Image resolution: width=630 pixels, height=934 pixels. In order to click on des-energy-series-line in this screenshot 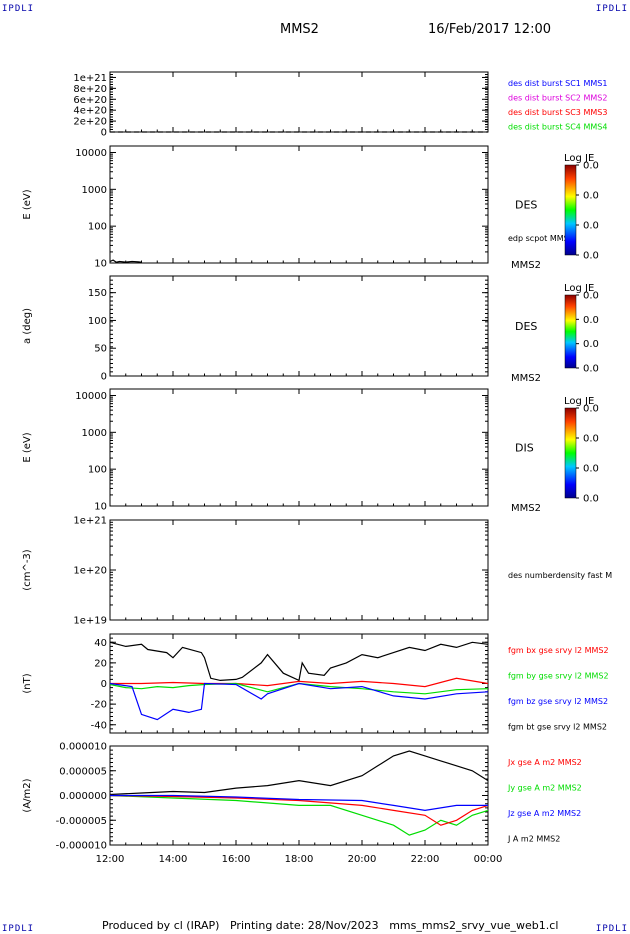, I will do `click(125, 261)`.